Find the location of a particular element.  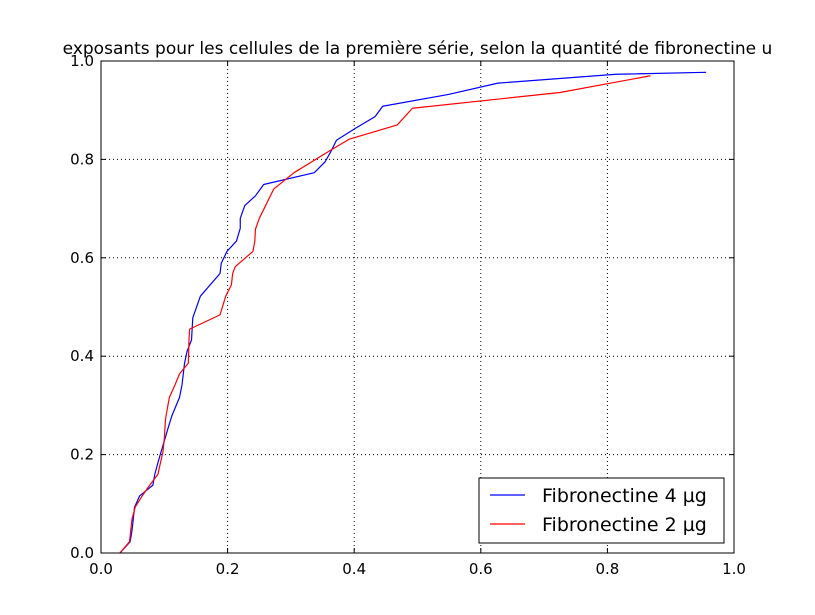

y-tick-label: 1.0 is located at coordinates (82, 61).